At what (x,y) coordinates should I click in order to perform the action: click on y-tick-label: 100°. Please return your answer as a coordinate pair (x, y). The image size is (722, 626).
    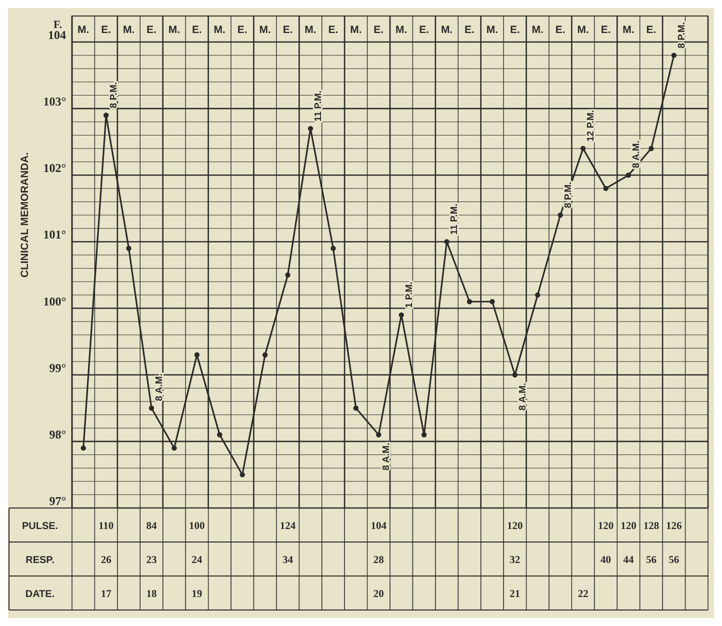
    Looking at the image, I should click on (54, 301).